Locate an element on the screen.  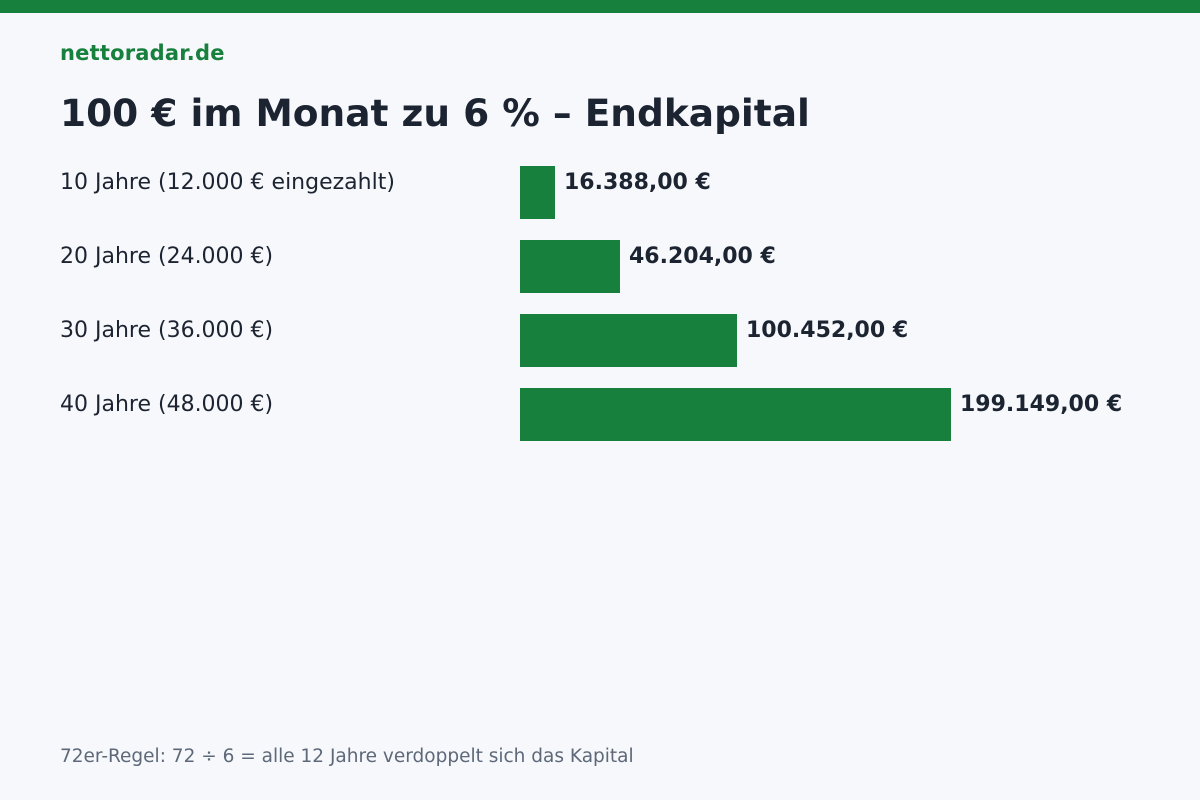
chart-title: 100 € im Monat zu 6 % – Endkapital is located at coordinates (435, 113).